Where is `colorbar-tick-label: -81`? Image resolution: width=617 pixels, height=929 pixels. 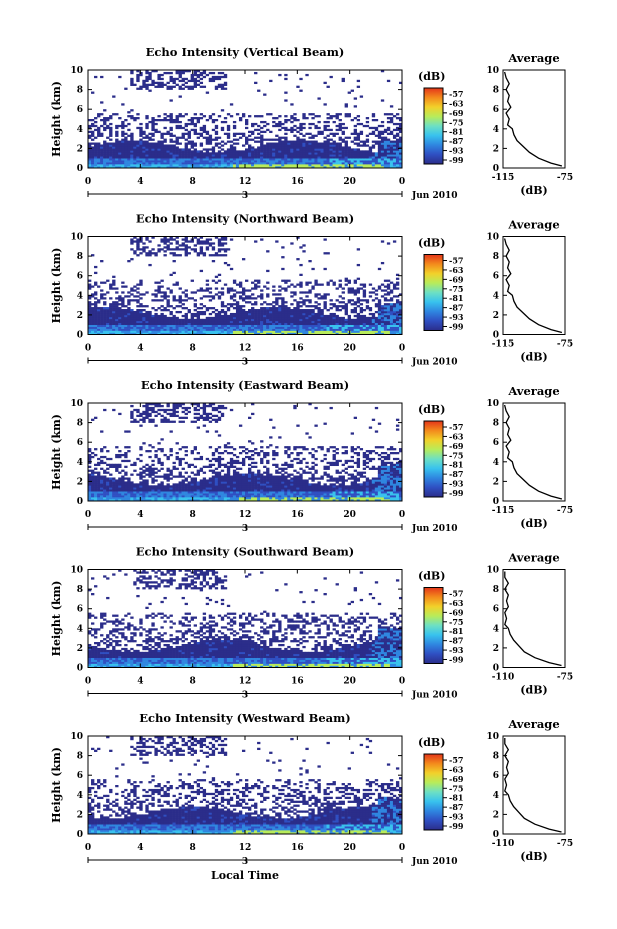
colorbar-tick-label: -81 is located at coordinates (456, 132).